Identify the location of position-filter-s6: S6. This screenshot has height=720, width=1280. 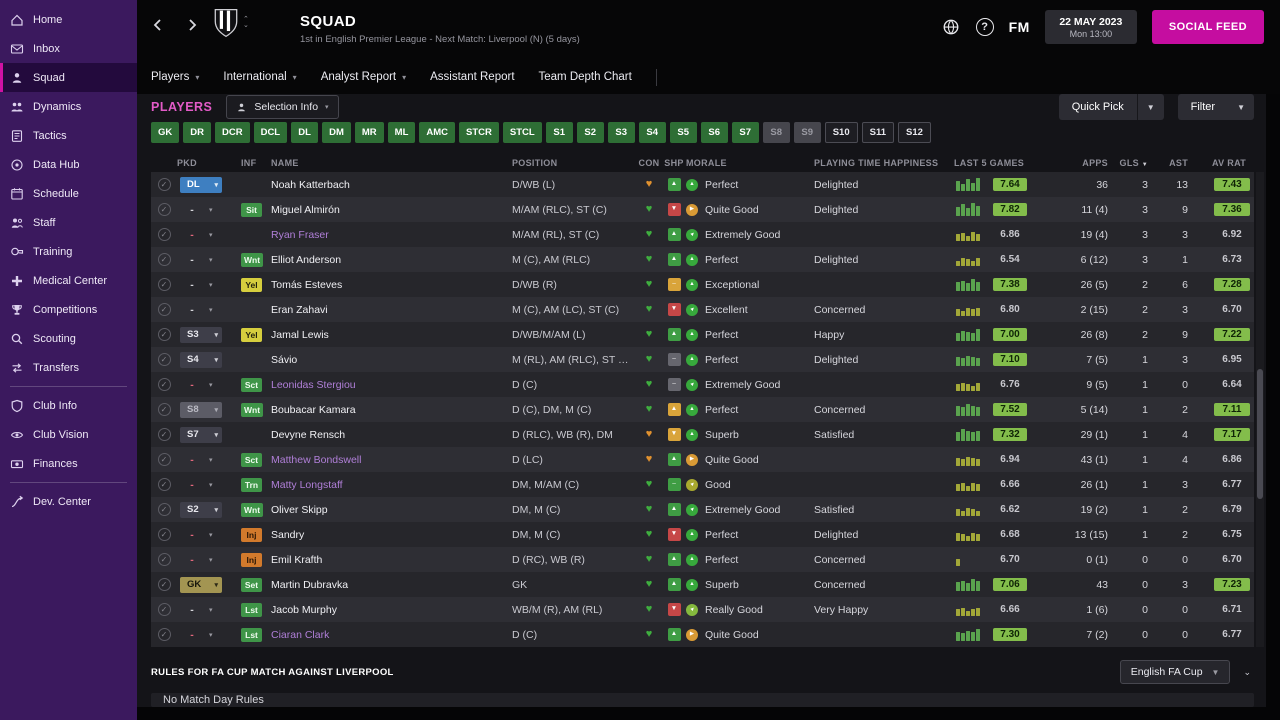
(714, 132).